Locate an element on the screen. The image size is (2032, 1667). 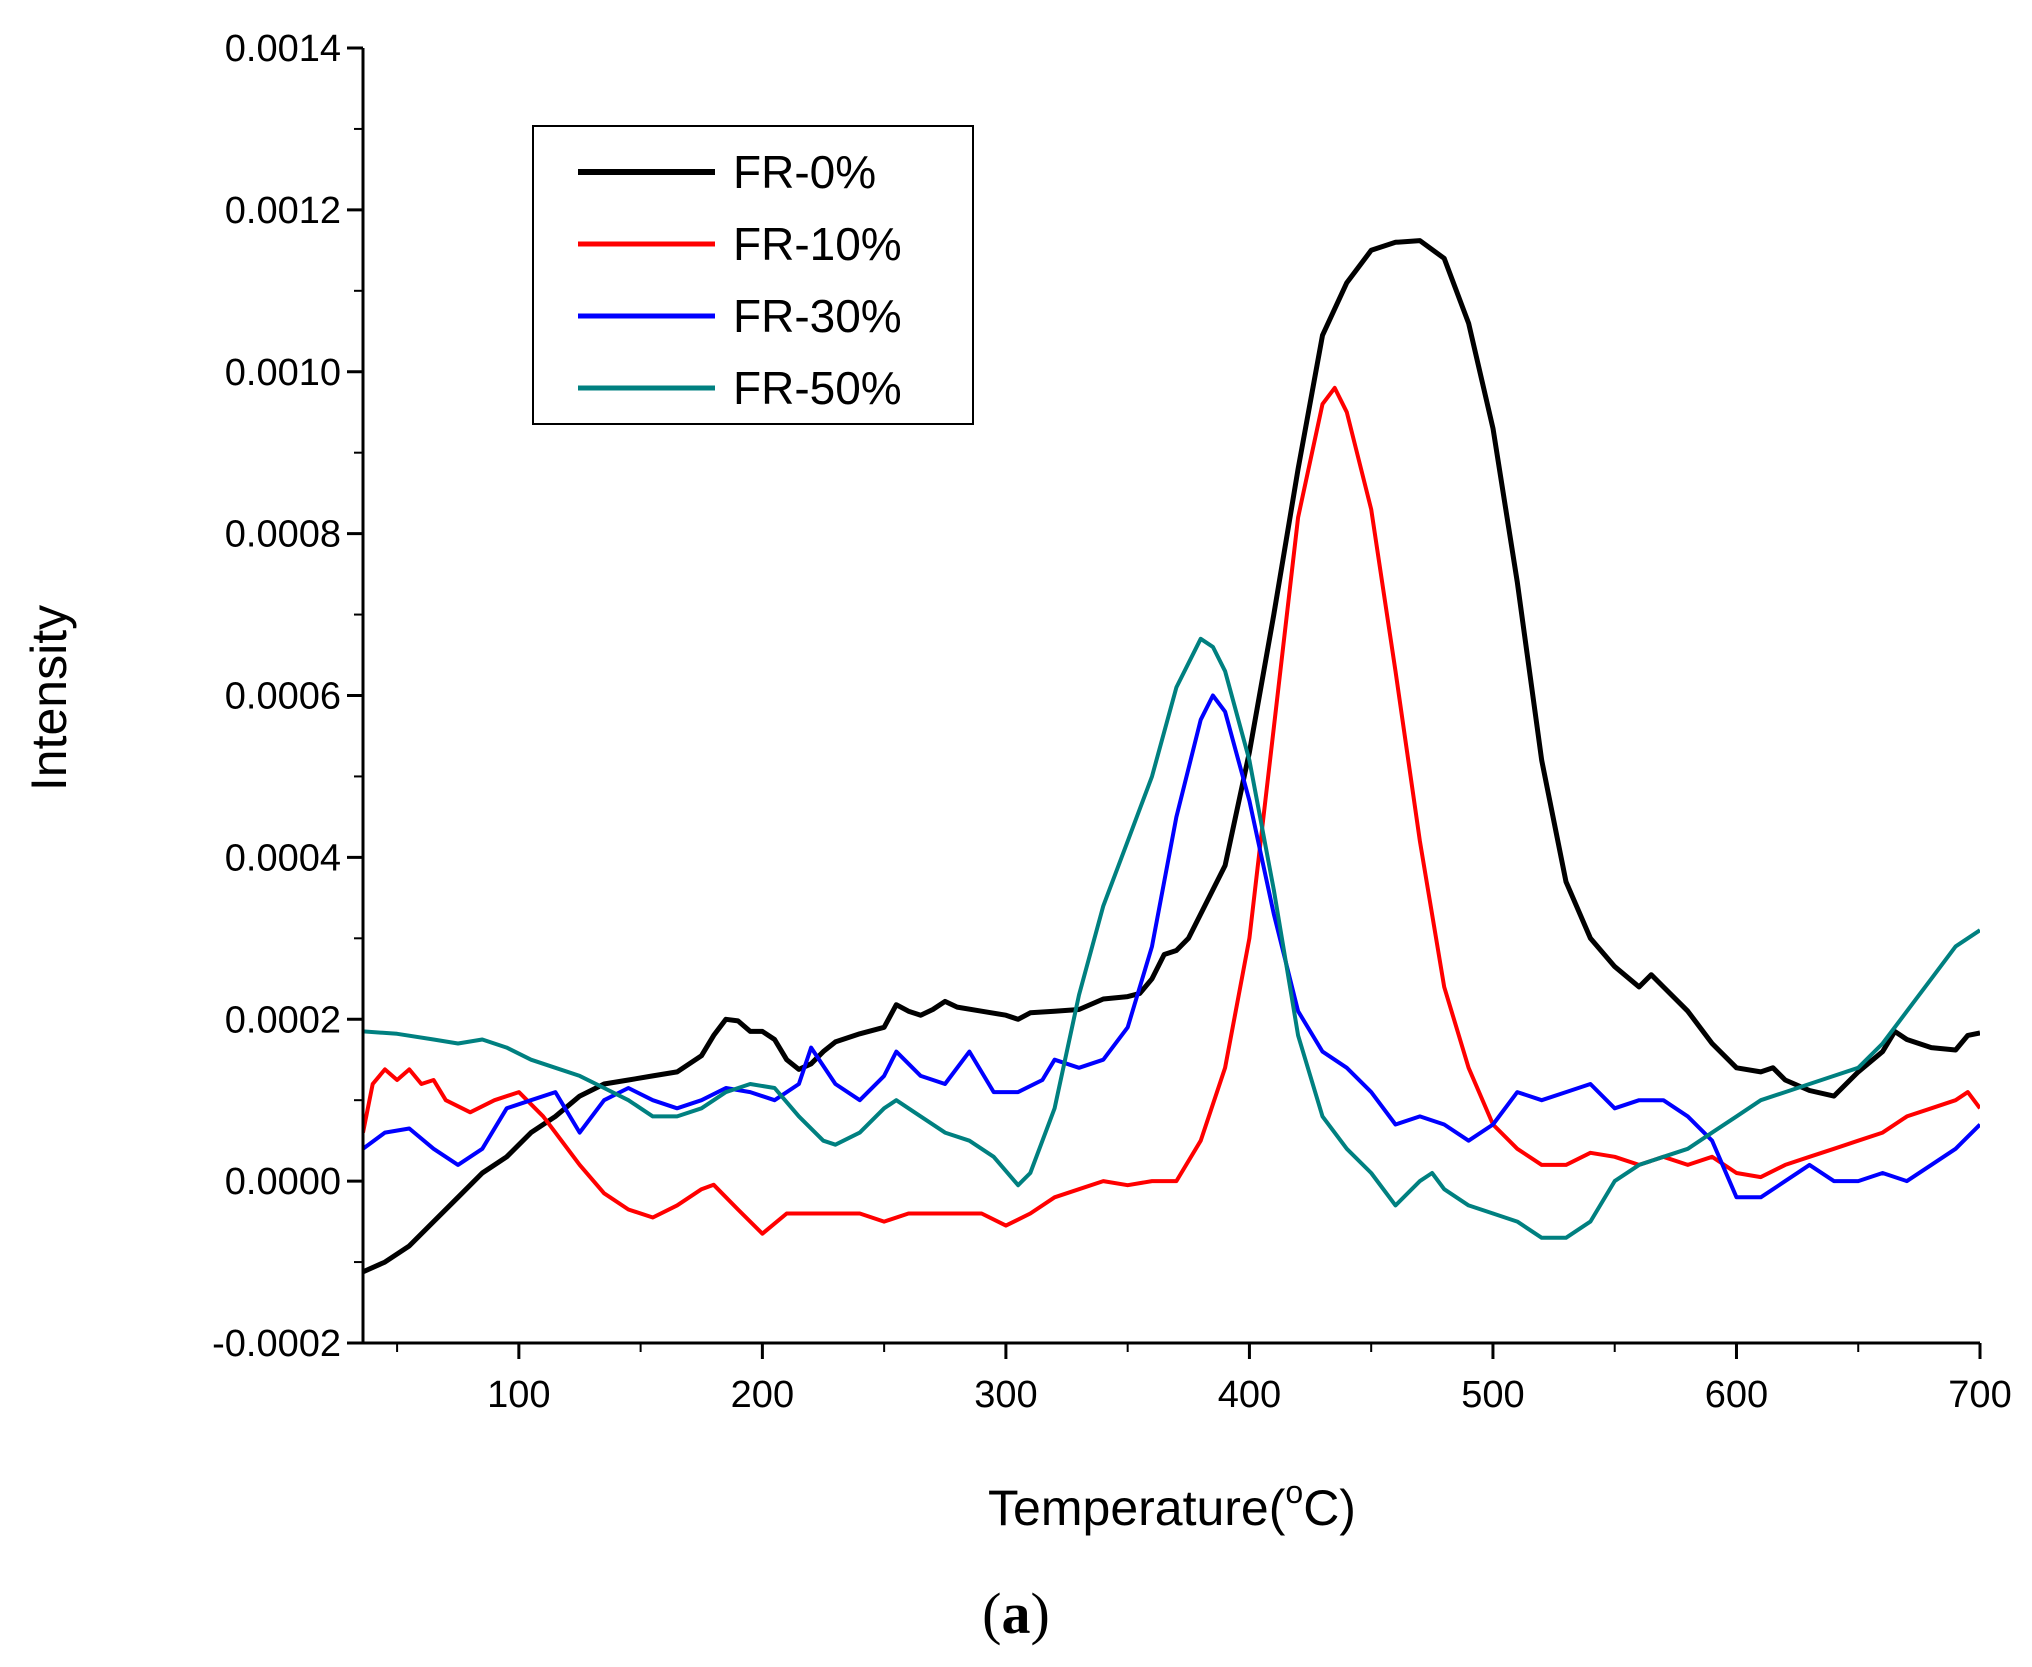
x-tick-label: 200 is located at coordinates (762, 1395).